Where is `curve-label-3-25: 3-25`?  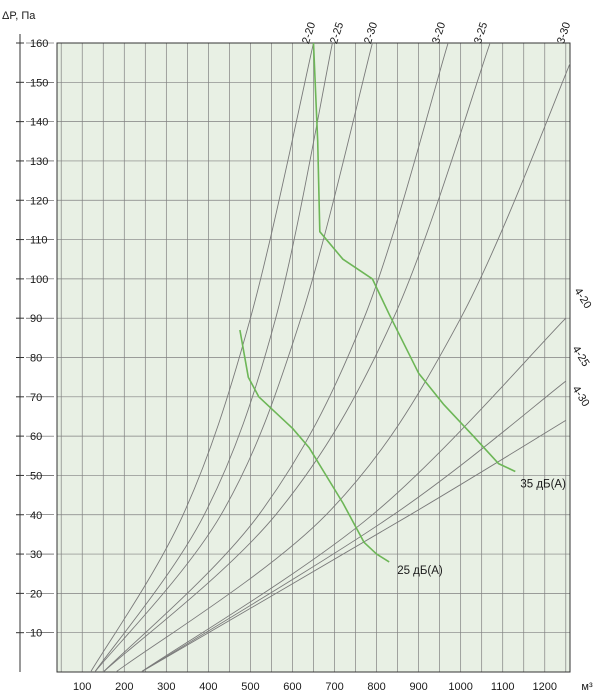
curve-label-3-25: 3-25 is located at coordinates (481, 33).